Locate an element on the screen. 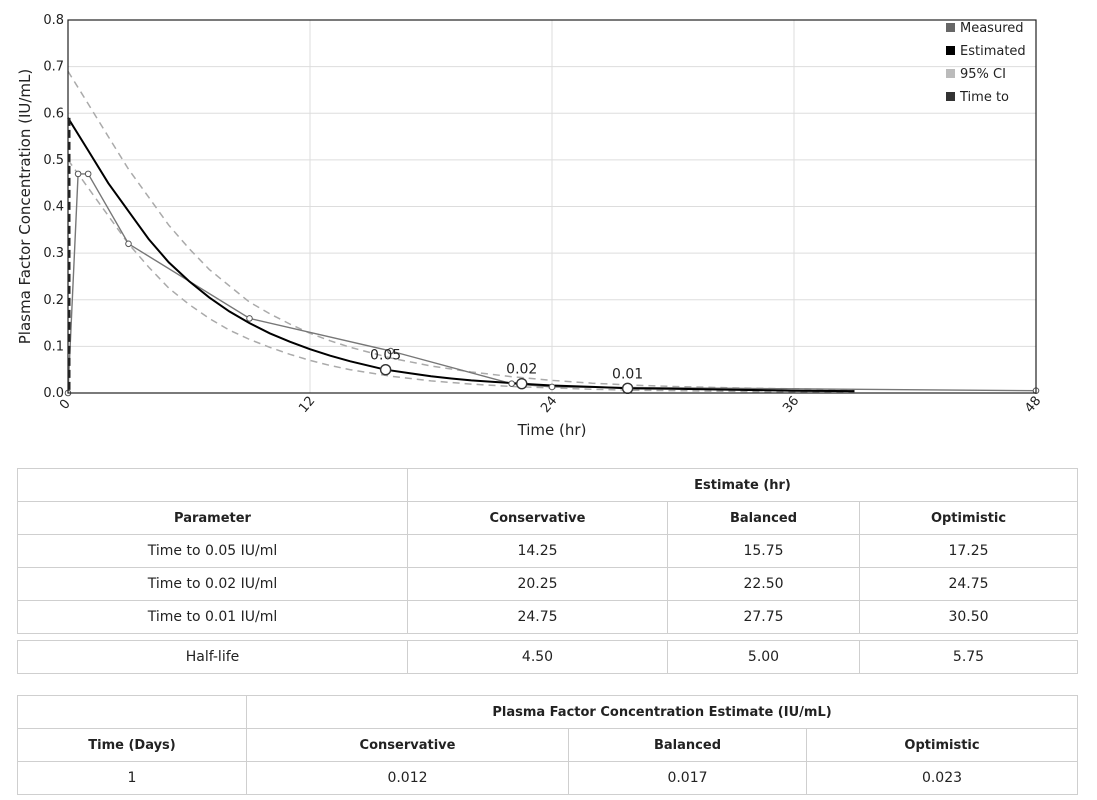  cell: Half-life is located at coordinates (212, 657).